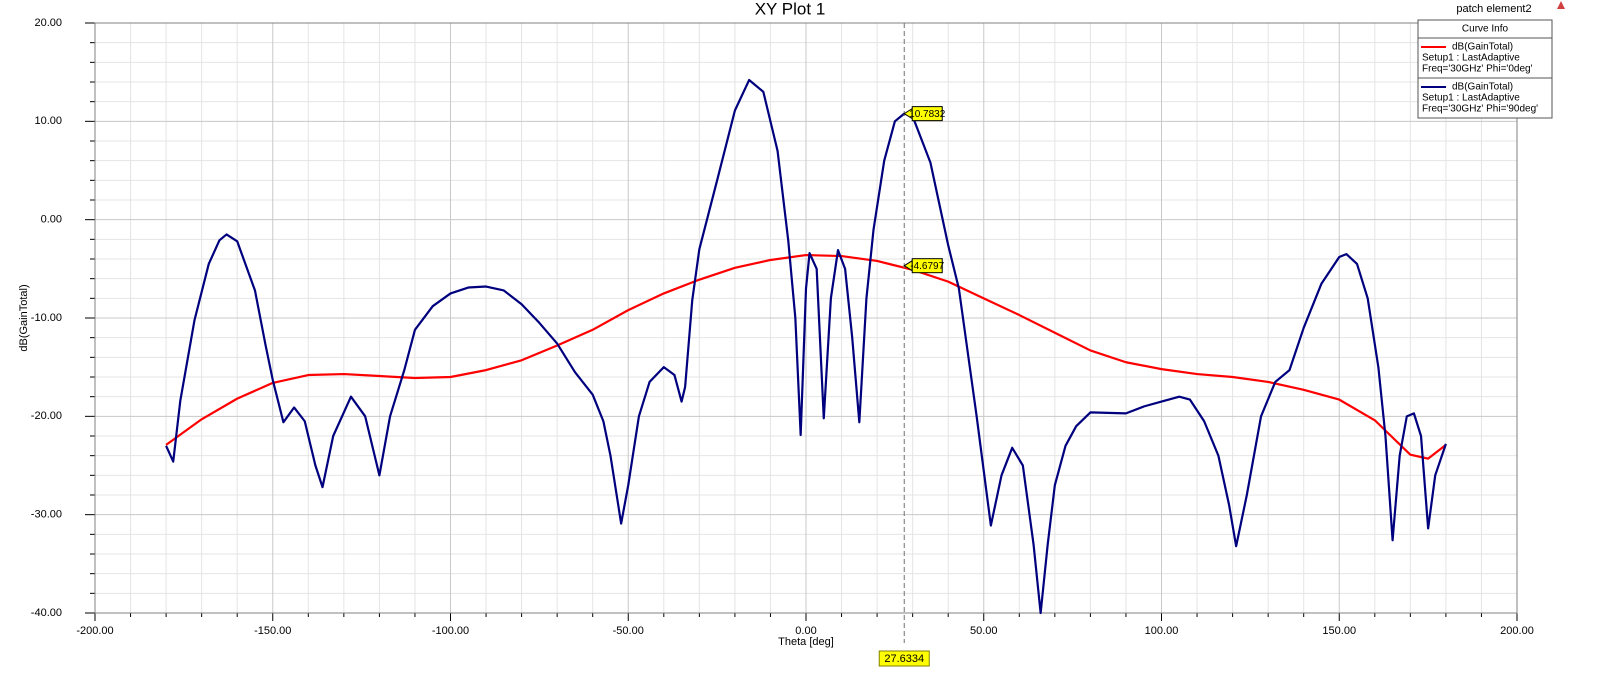 The height and width of the screenshot is (689, 1610). I want to click on legend-box, so click(1485, 69).